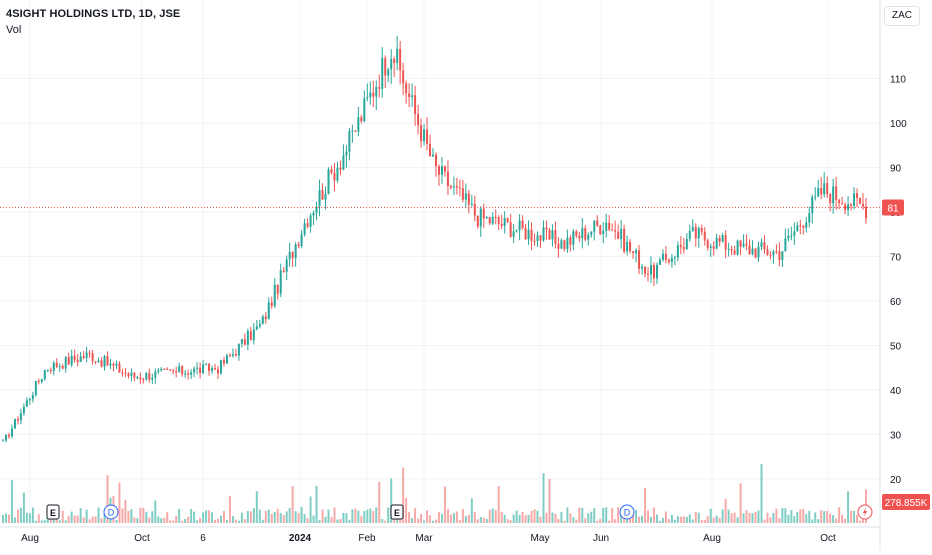 This screenshot has width=932, height=555. What do you see at coordinates (896, 347) in the screenshot?
I see `y-tick-label: 50` at bounding box center [896, 347].